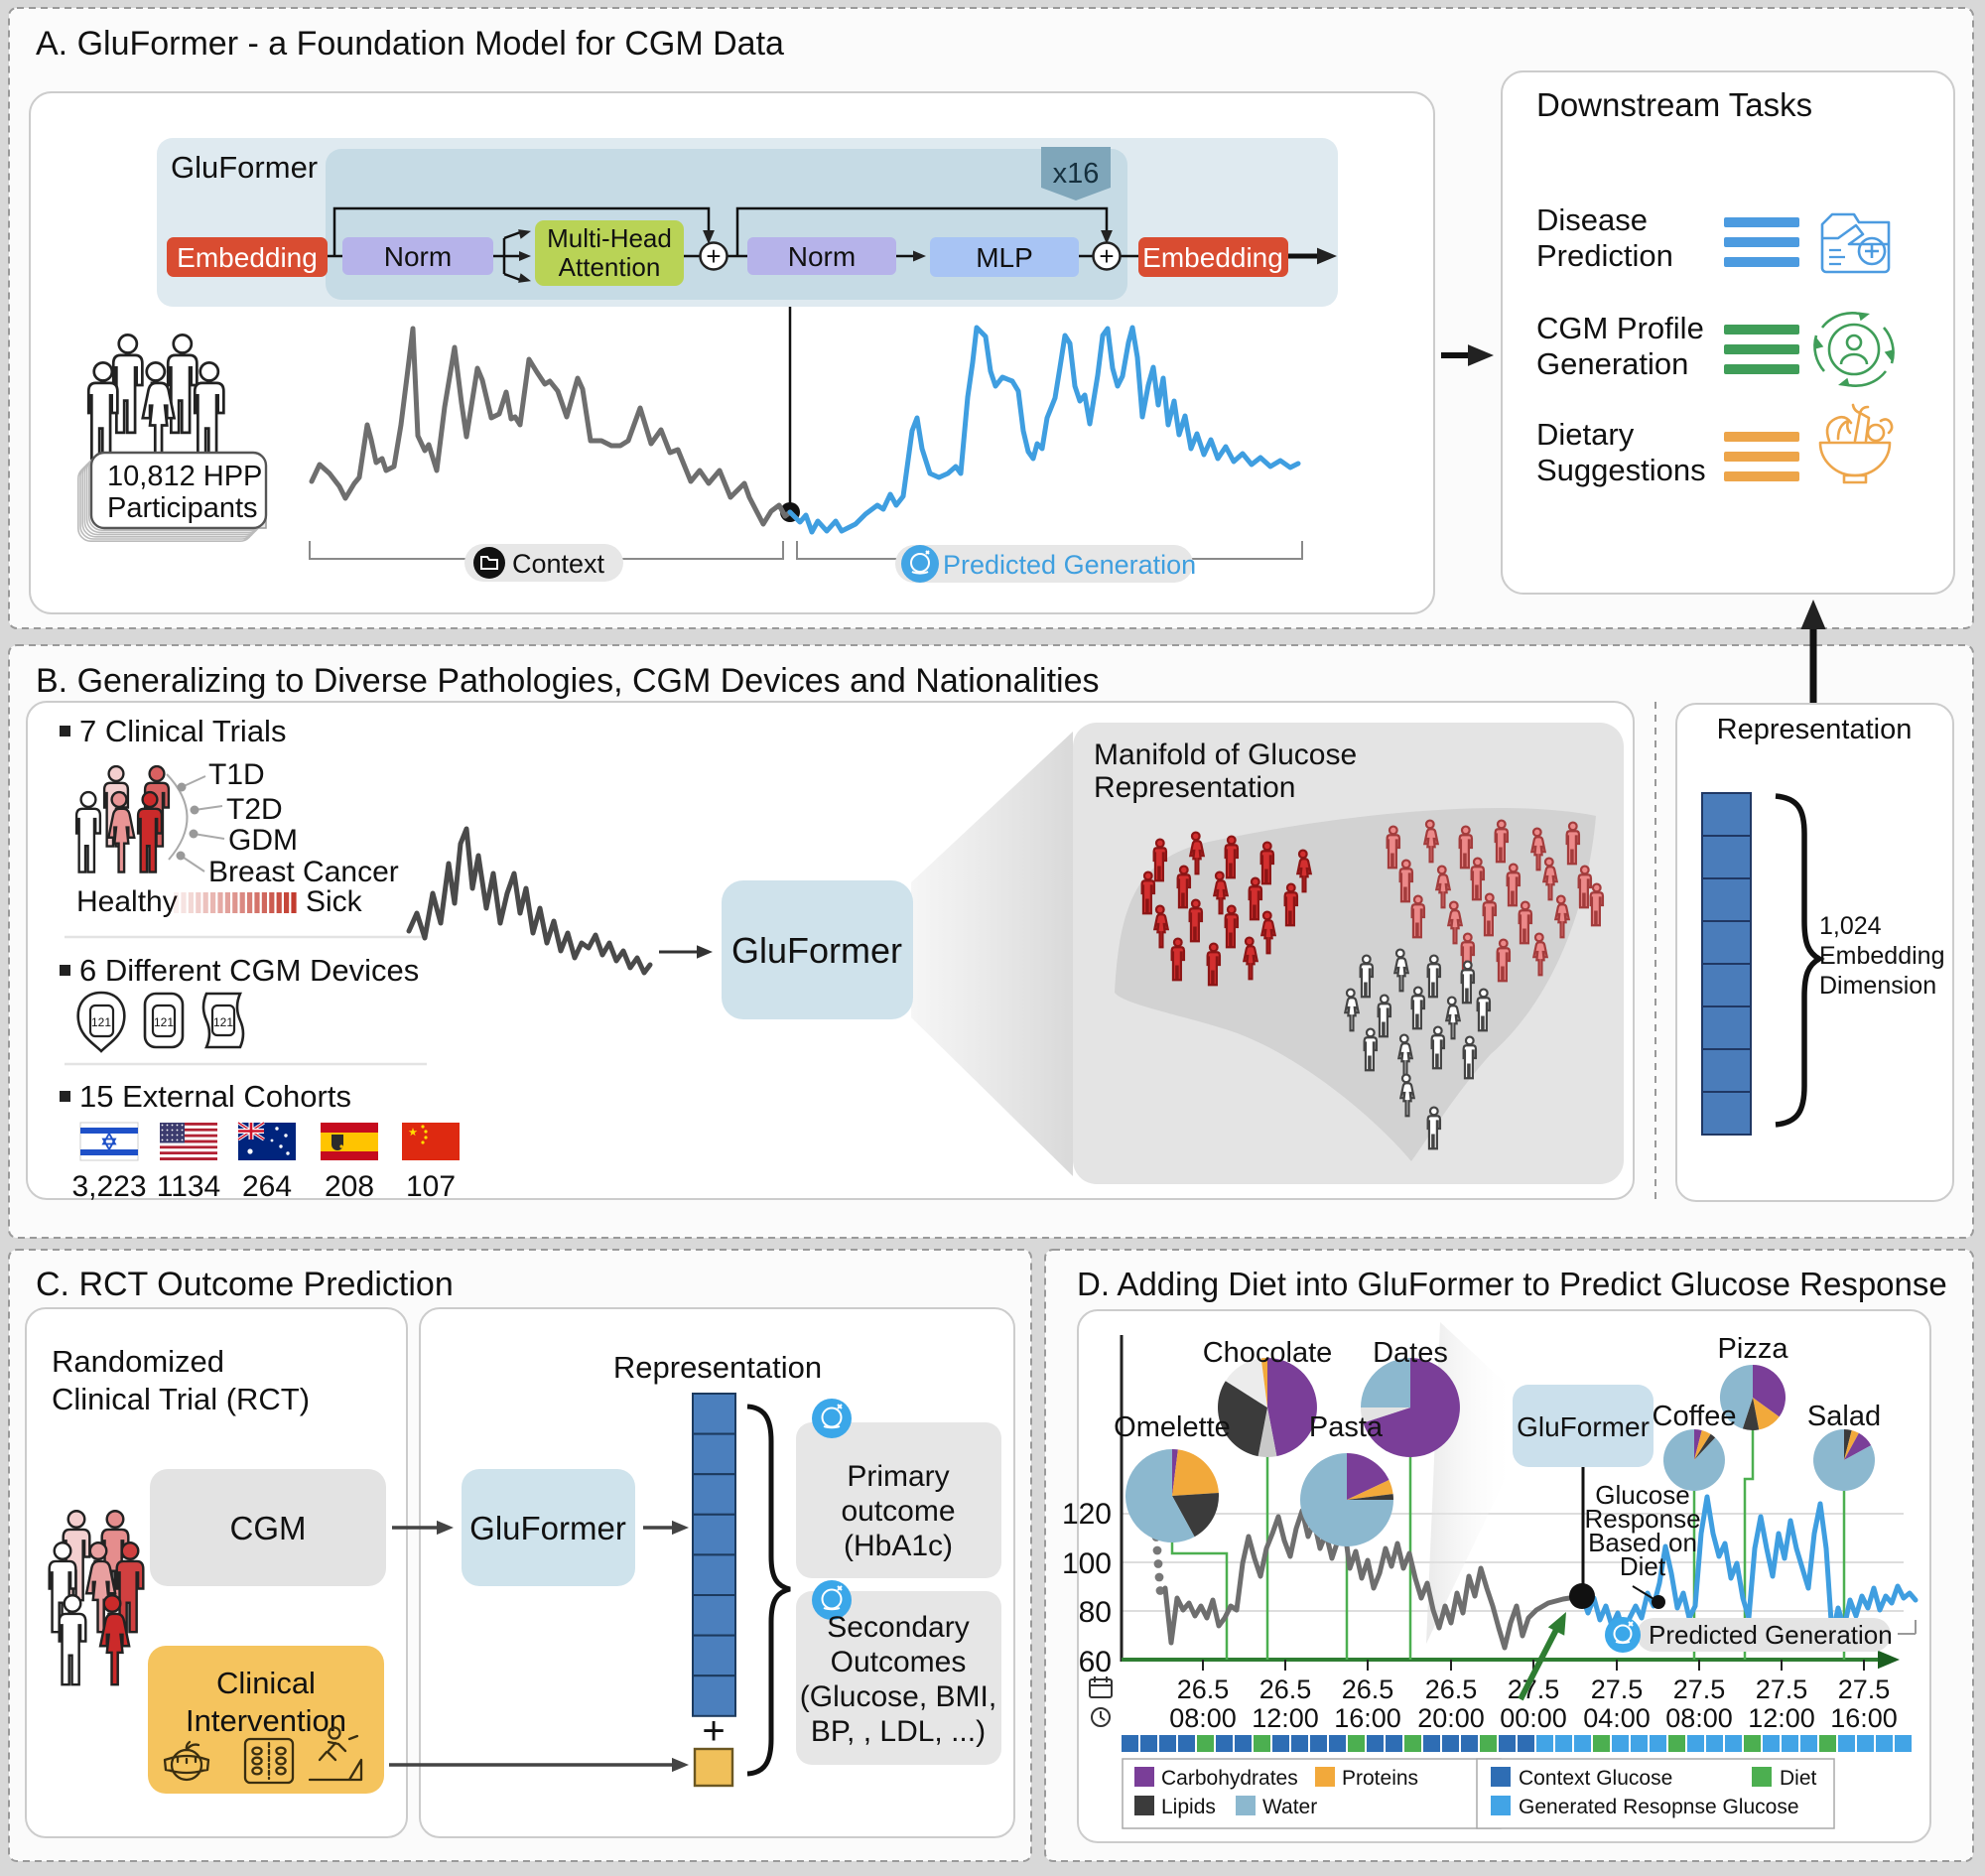 This screenshot has height=1876, width=1985. Describe the element at coordinates (1346, 1427) in the screenshot. I see `svg-text: Pasta` at that location.